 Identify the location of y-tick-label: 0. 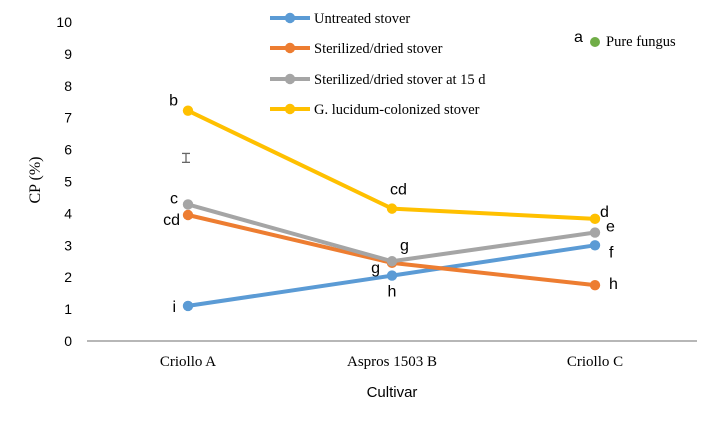
(68, 341).